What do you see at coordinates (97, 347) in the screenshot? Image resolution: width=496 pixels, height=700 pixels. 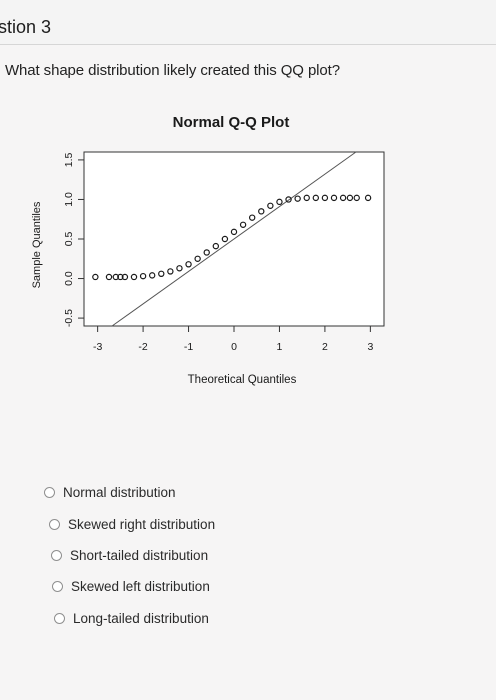 I see `x-tick-label: -3` at bounding box center [97, 347].